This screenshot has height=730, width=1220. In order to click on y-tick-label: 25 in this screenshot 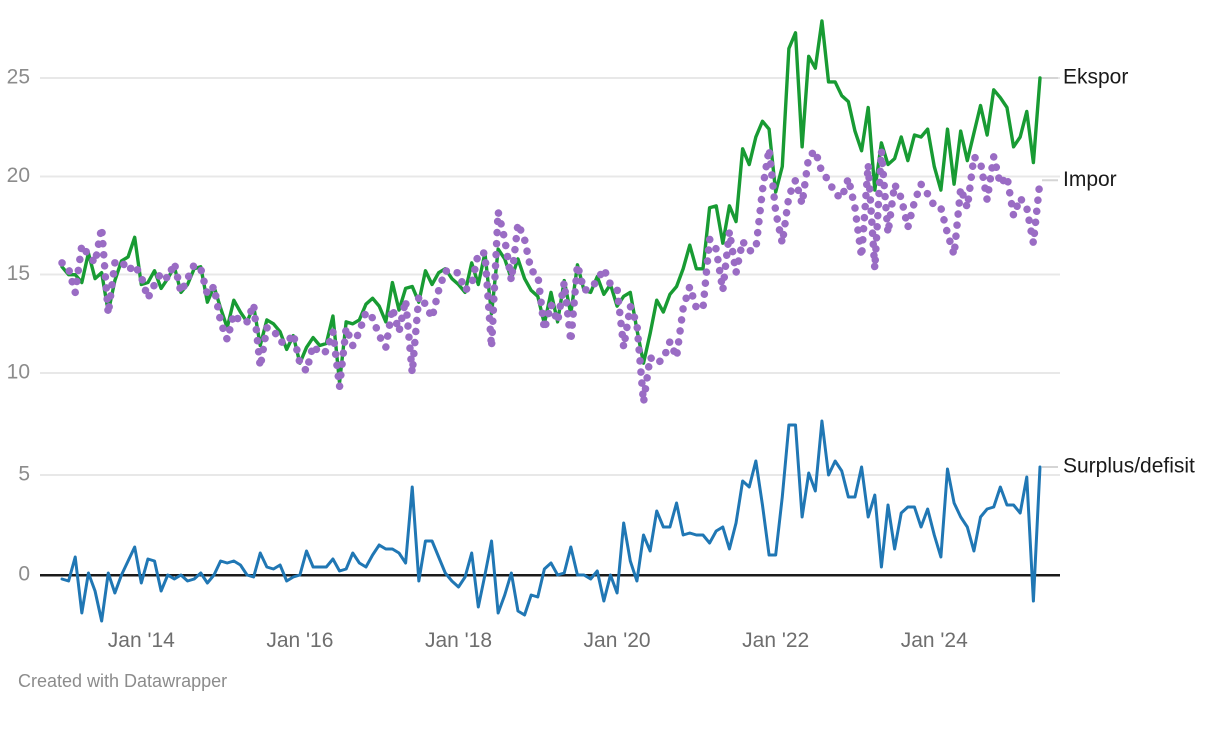, I will do `click(18, 77)`.